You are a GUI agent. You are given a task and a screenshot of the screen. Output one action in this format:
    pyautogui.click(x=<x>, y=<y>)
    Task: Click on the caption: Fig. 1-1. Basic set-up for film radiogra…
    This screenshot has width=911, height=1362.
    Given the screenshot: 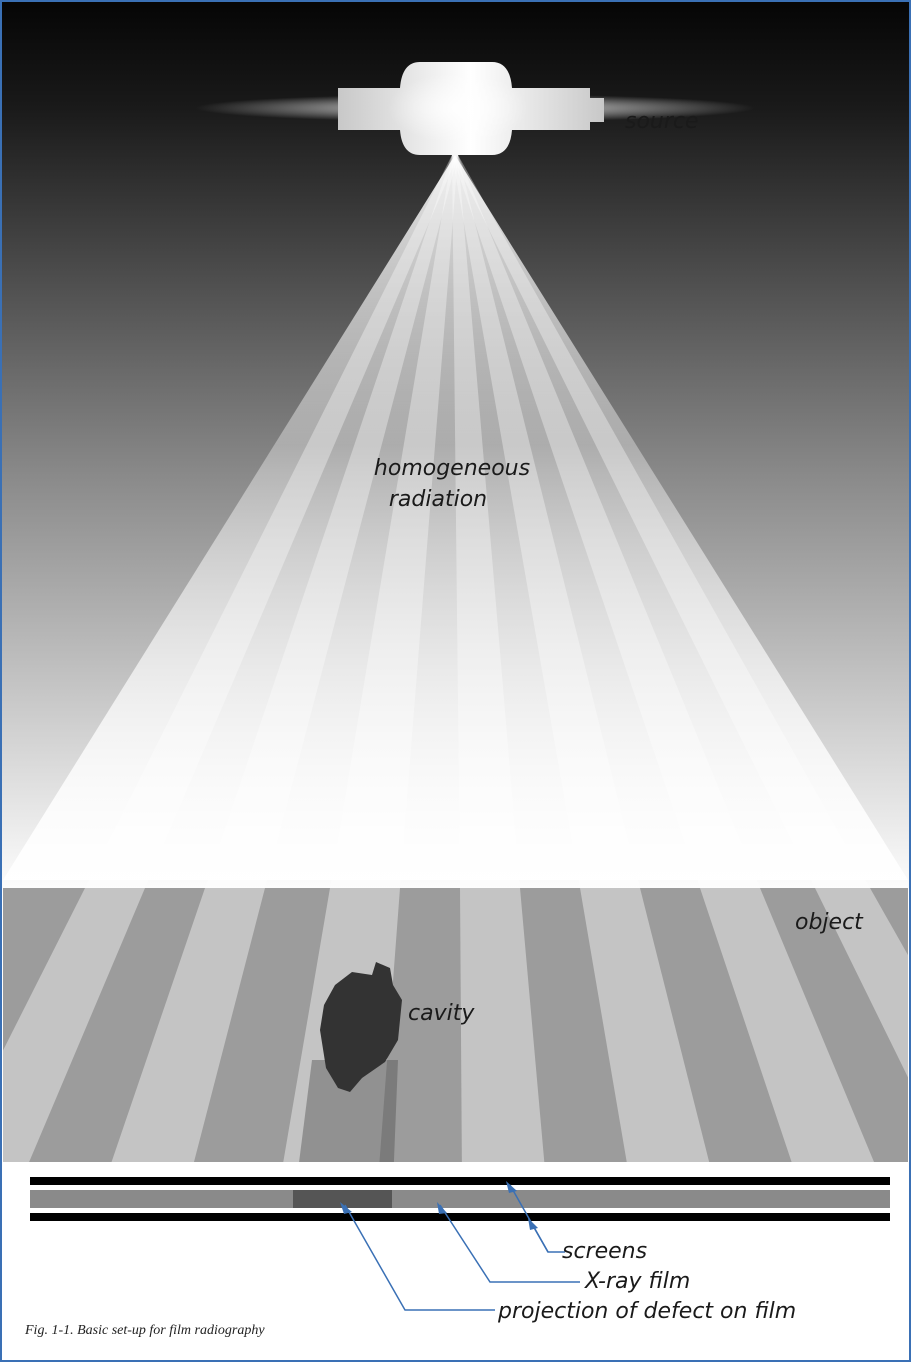 What is the action you would take?
    pyautogui.click(x=144, y=1330)
    